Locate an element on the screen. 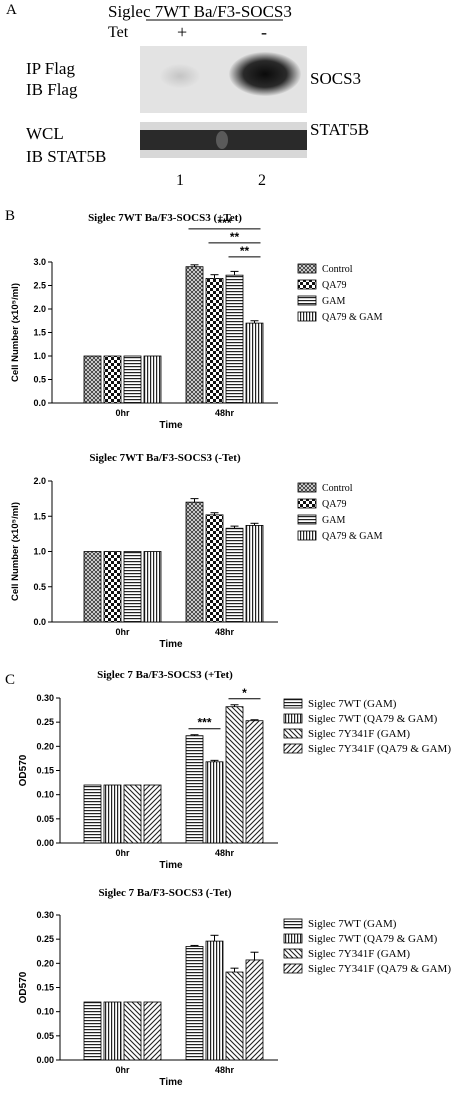 This screenshot has width=474, height=1096. y-tick-label: 2.5 is located at coordinates (39, 286).